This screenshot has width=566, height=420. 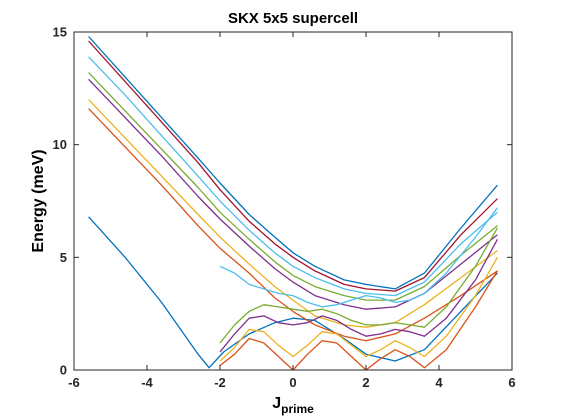 What do you see at coordinates (220, 382) in the screenshot?
I see `x-tick-label-2: -2` at bounding box center [220, 382].